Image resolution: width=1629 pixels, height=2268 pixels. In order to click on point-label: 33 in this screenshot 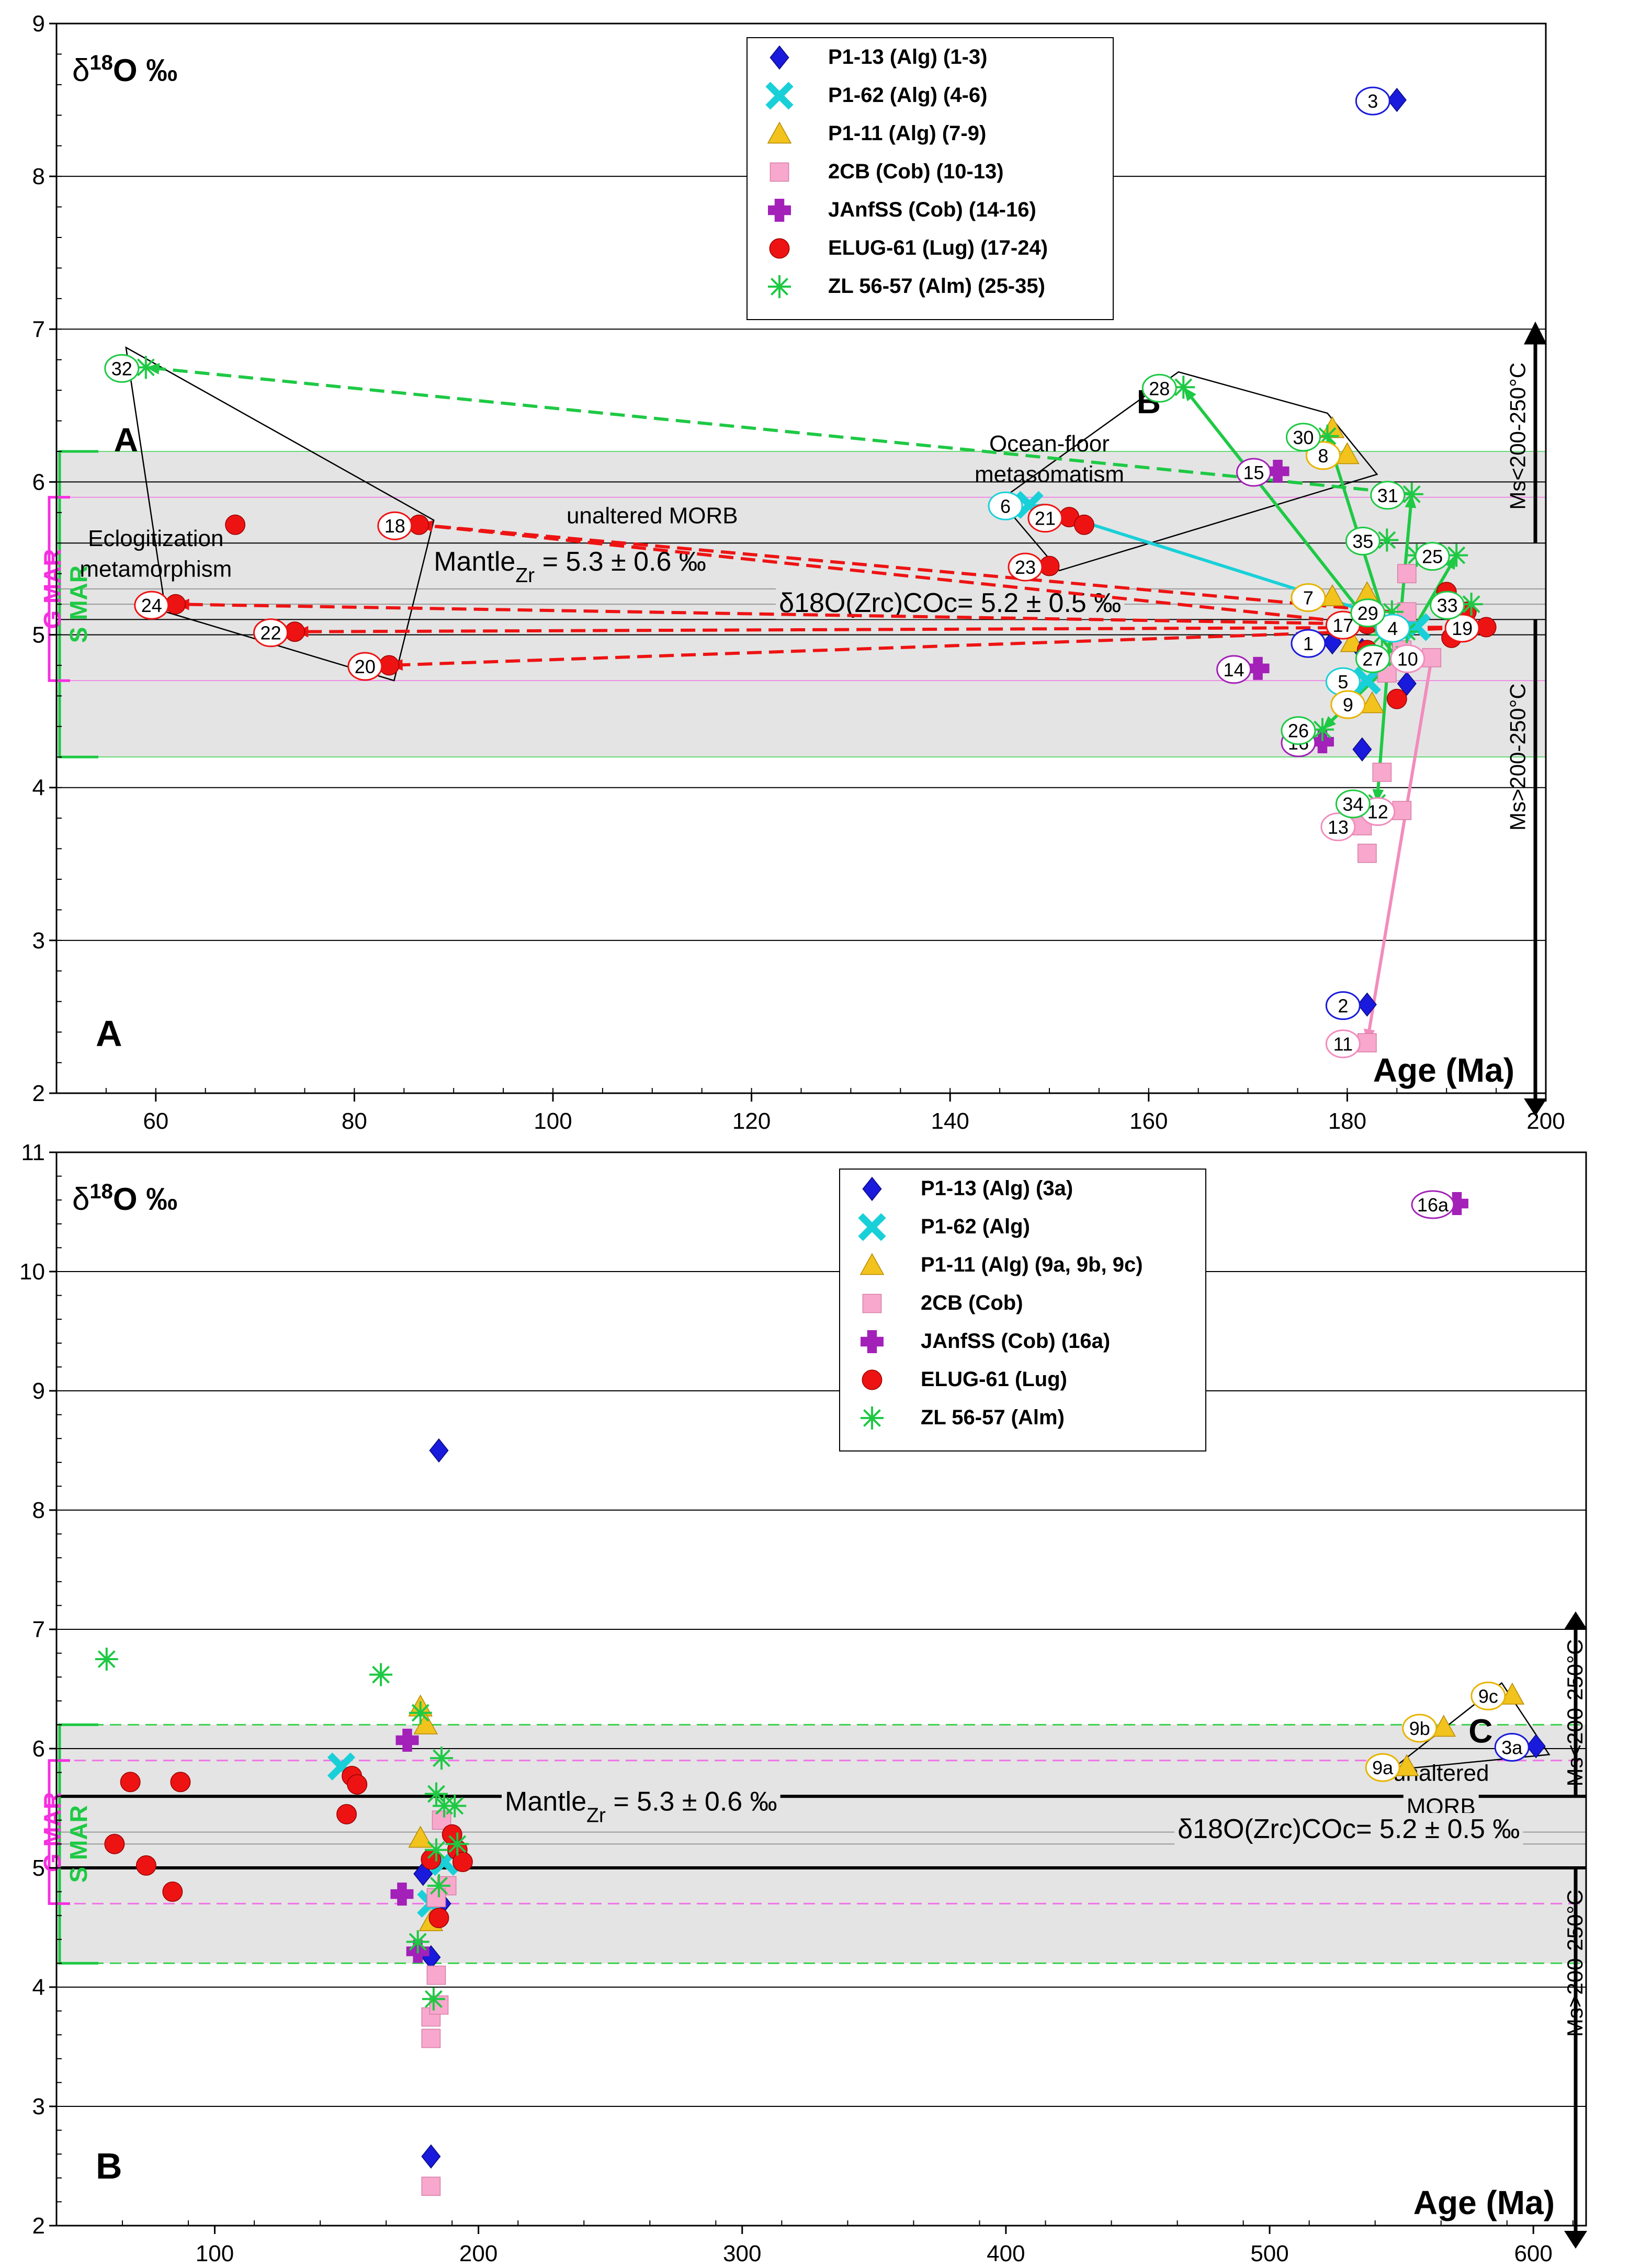, I will do `click(1447, 605)`.